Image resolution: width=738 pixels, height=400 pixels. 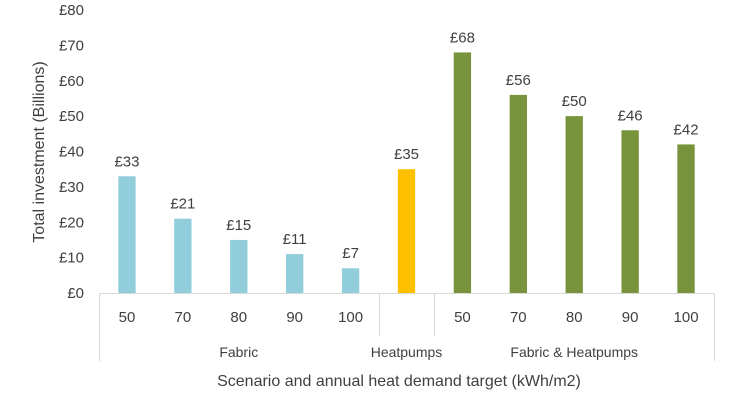 I want to click on y-tick-label: £0, so click(x=75, y=293).